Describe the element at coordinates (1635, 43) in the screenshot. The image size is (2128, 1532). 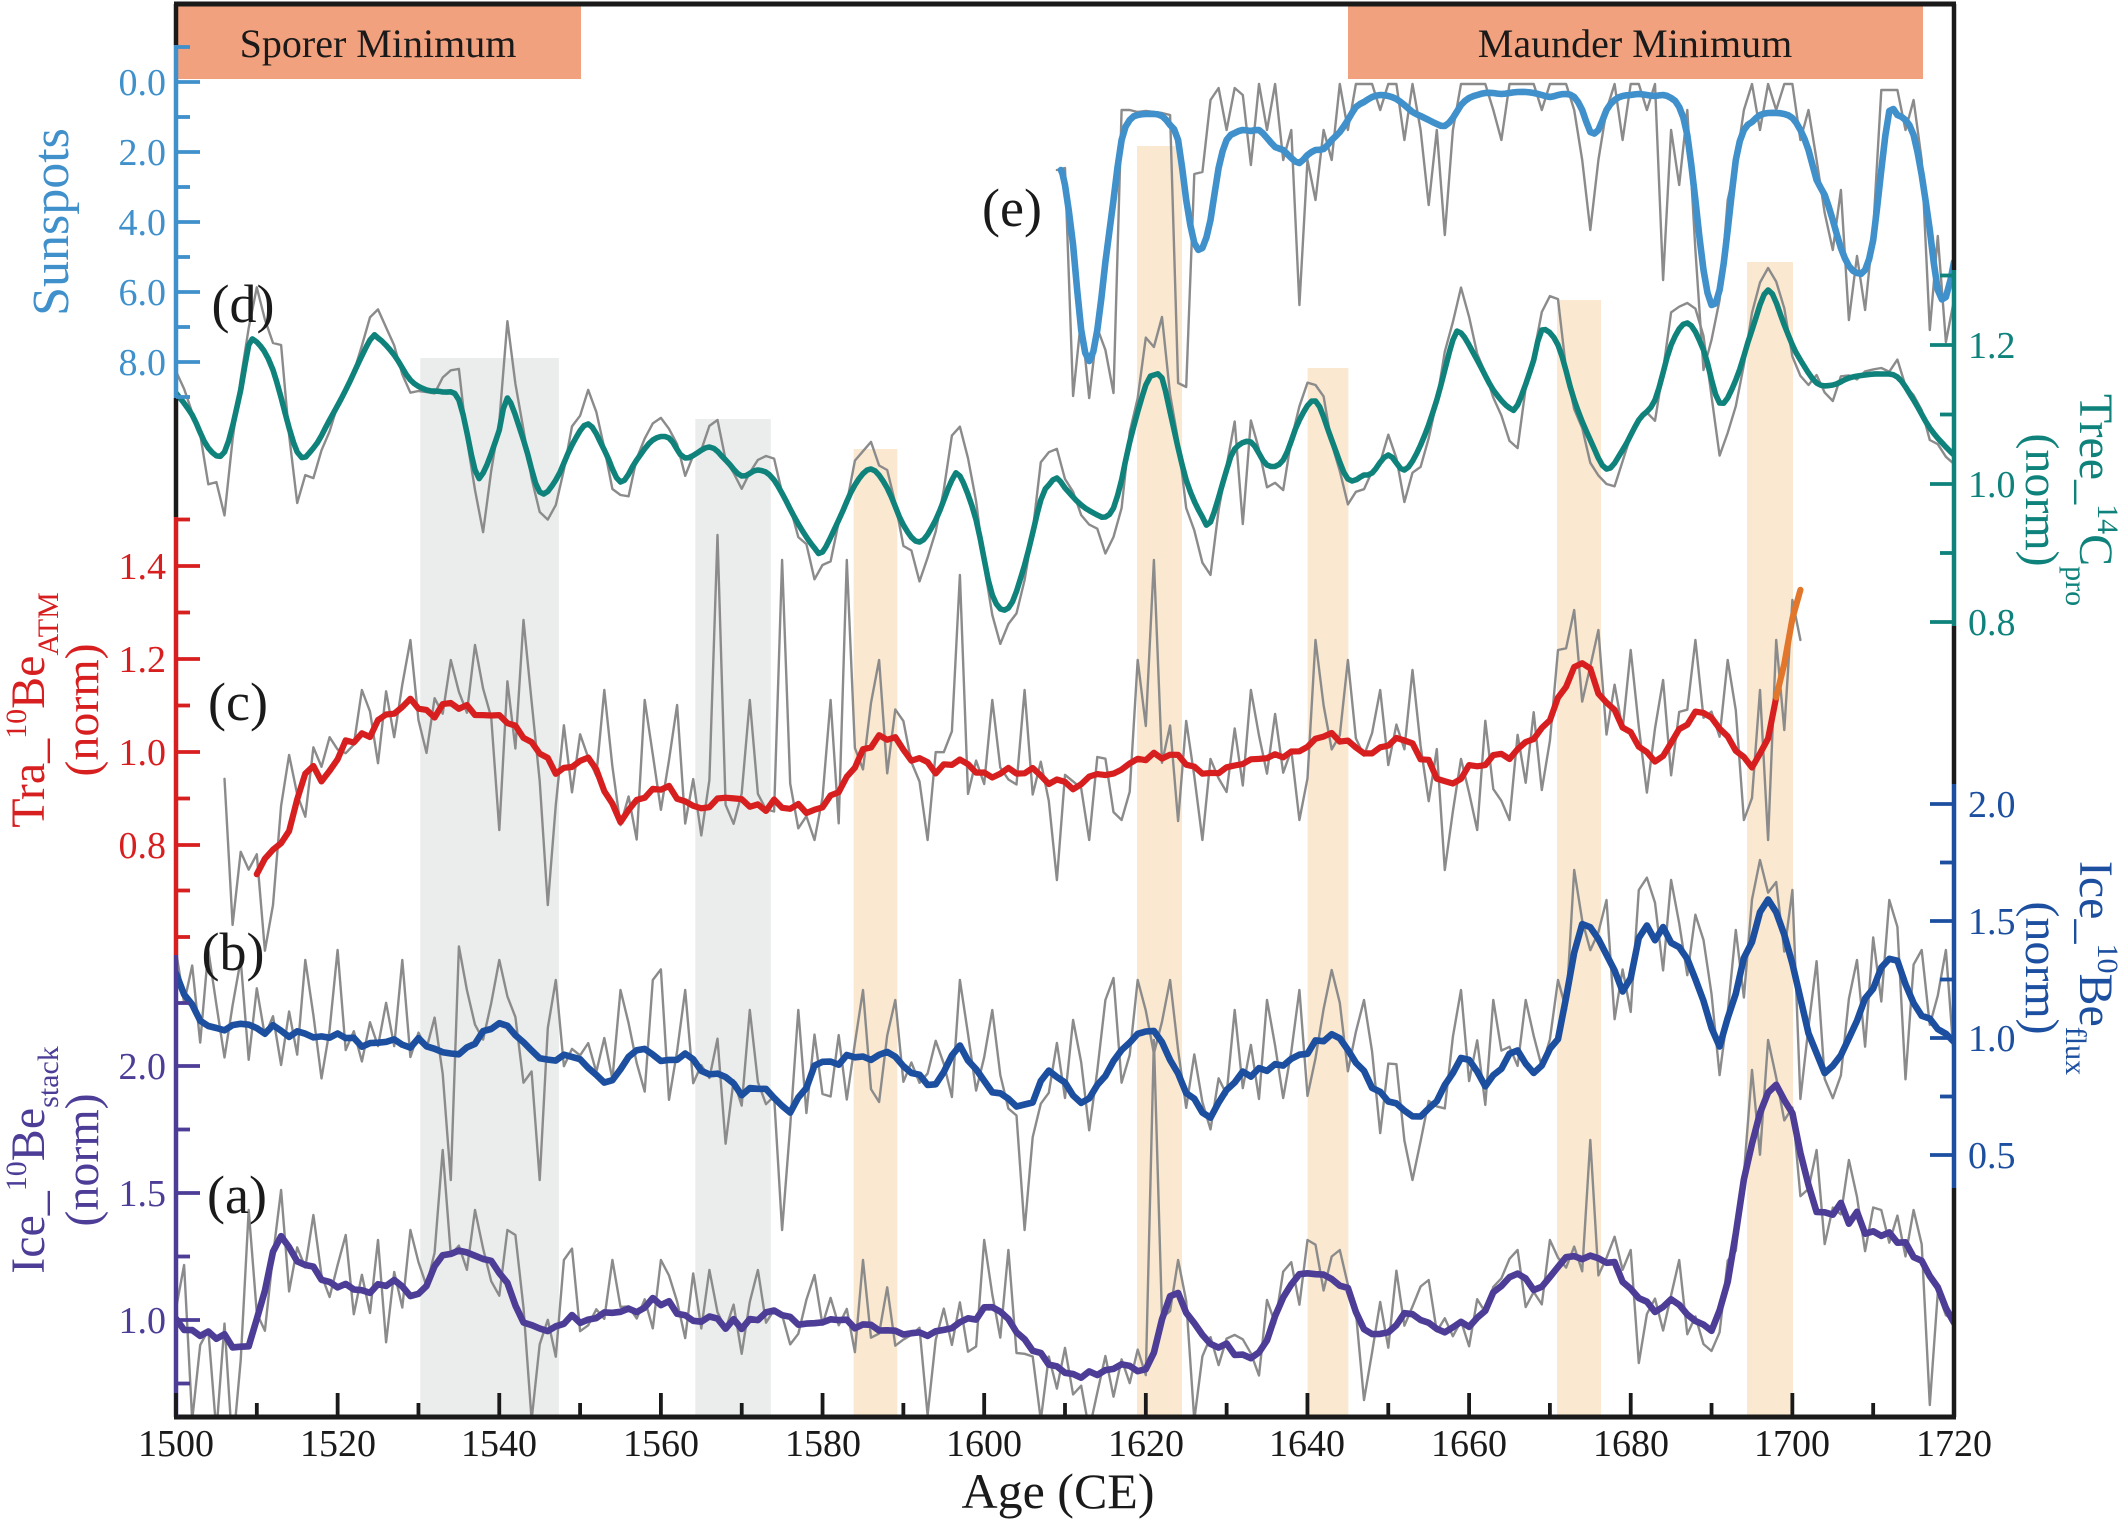
I see `svg-text: Maunder Minimum` at that location.